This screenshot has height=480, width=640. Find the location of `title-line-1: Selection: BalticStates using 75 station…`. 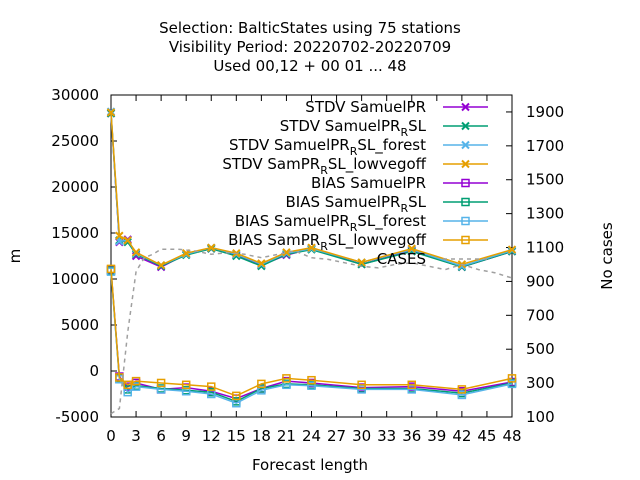

title-line-1: Selection: BalticStates using 75 station… is located at coordinates (310, 28).